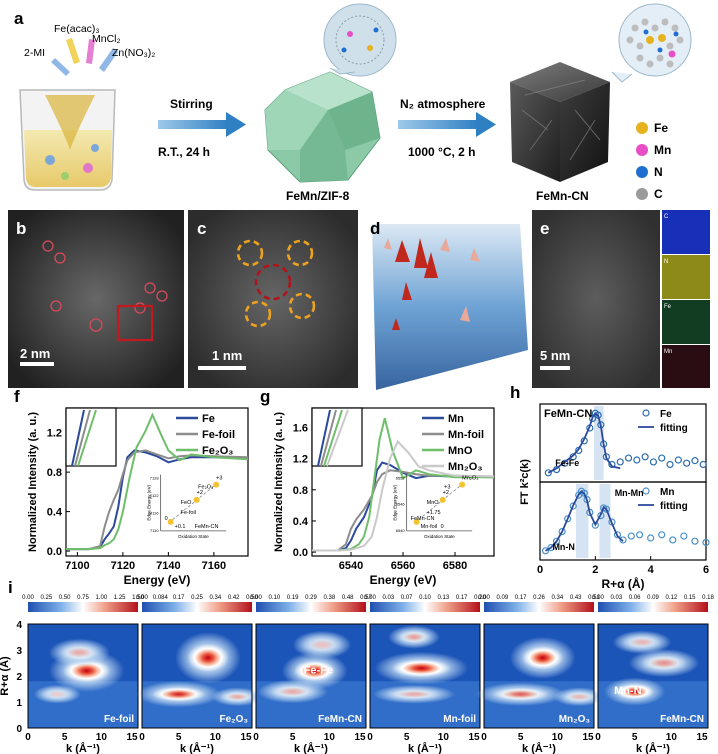 Image resolution: width=718 pixels, height=754 pixels. Describe the element at coordinates (34, 53) in the screenshot. I see `reagent-2mi: 2-MI` at that location.